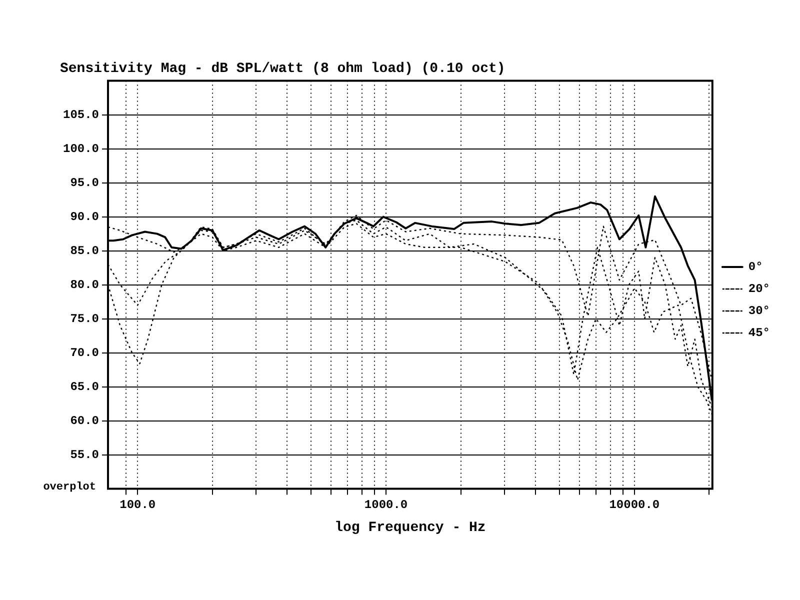 The width and height of the screenshot is (800, 600). I want to click on legend-label: 30°, so click(759, 311).